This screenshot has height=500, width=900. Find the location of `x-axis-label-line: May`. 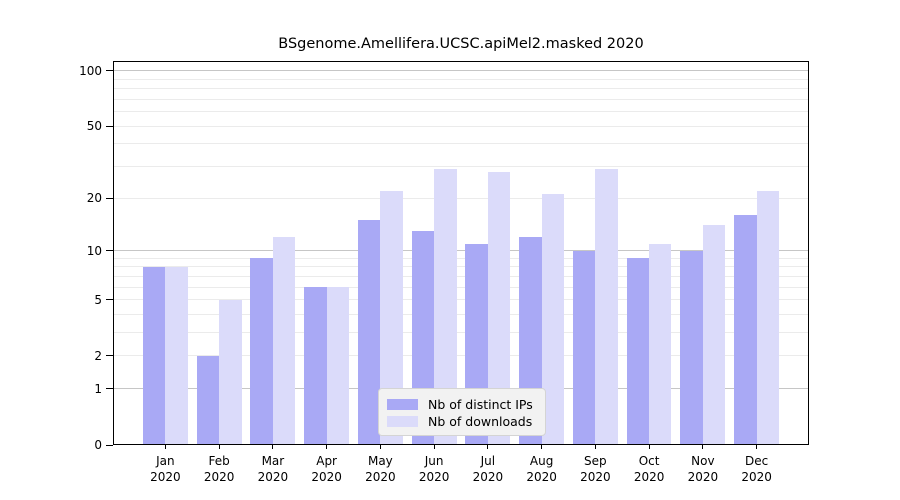

x-axis-label-line: May is located at coordinates (380, 461).